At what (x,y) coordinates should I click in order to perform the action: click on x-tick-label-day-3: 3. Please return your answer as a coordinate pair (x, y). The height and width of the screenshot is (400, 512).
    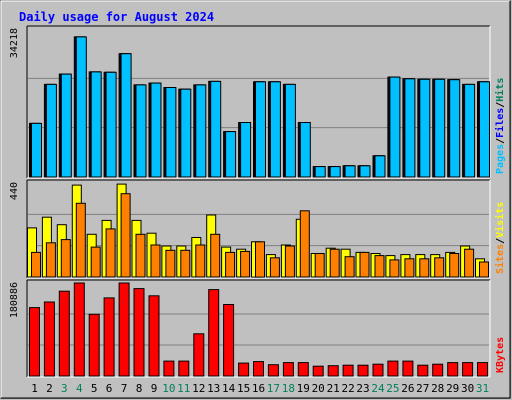
    Looking at the image, I should click on (64, 388).